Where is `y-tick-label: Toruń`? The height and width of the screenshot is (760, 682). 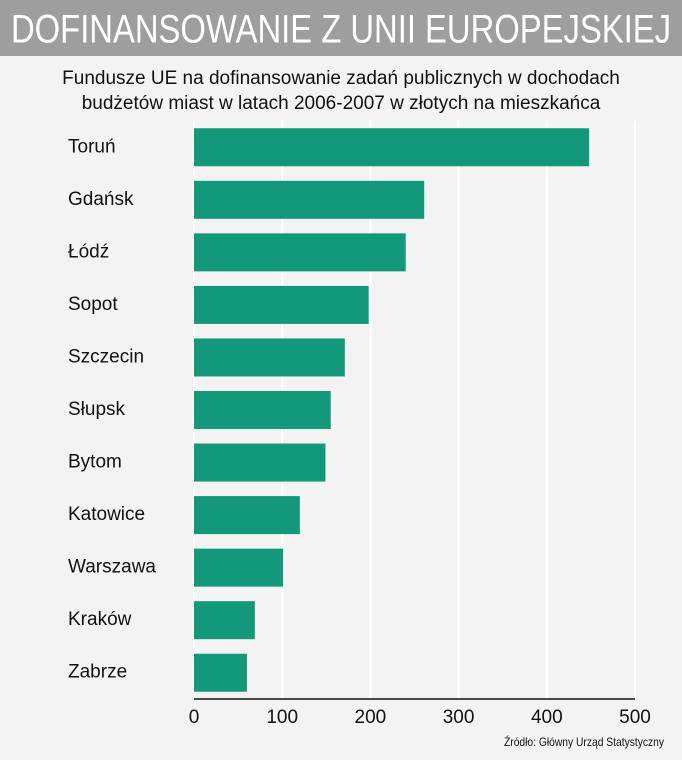 y-tick-label: Toruń is located at coordinates (92, 146).